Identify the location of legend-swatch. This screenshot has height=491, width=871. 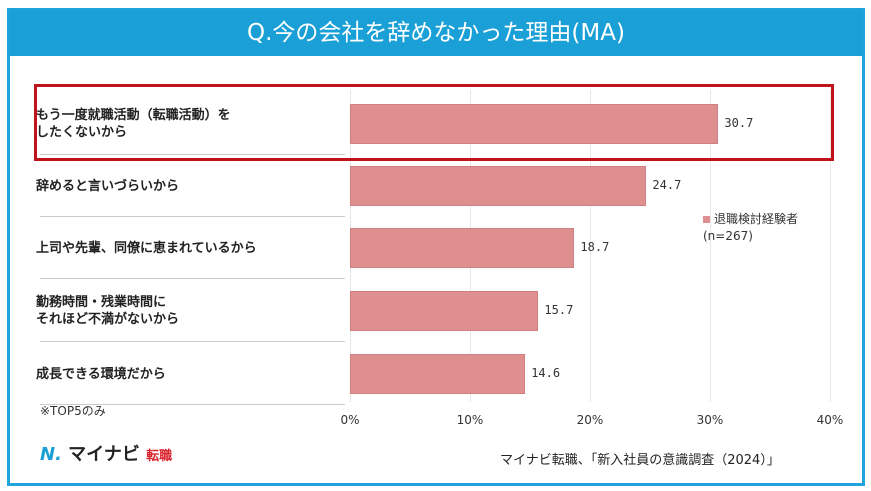
(706, 219).